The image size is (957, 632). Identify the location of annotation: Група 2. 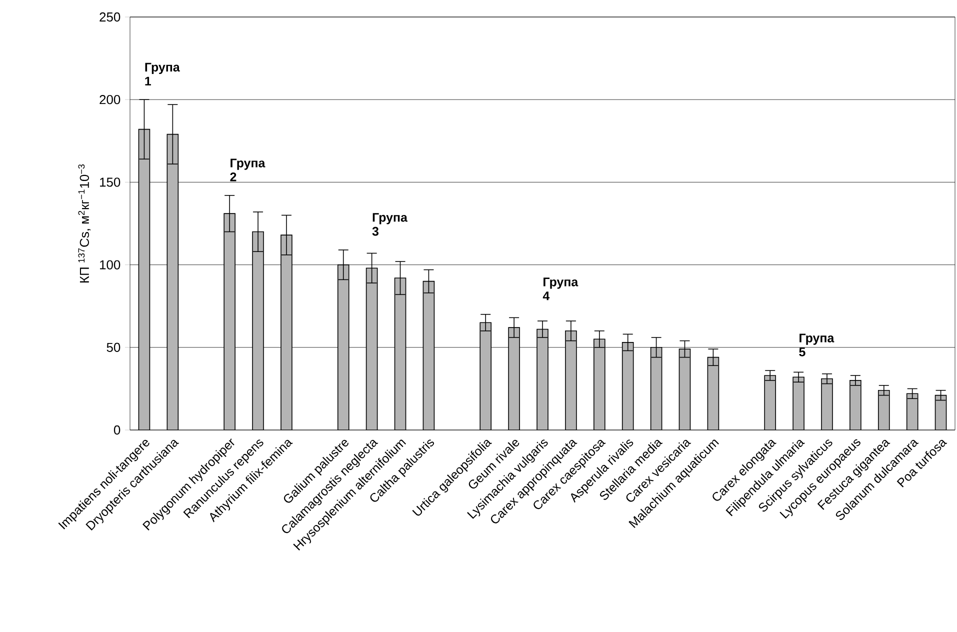
(248, 170).